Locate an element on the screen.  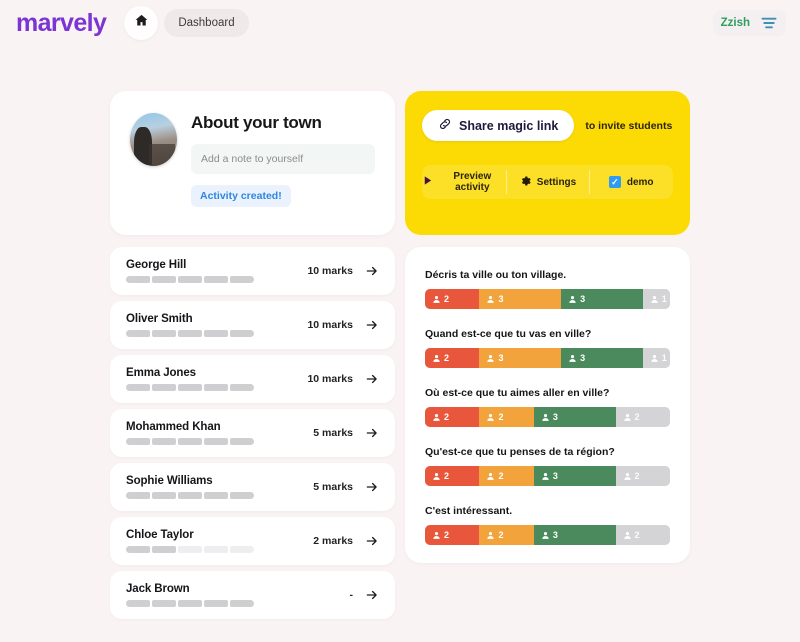
student-name: Mohammed Khan is located at coordinates (173, 427).